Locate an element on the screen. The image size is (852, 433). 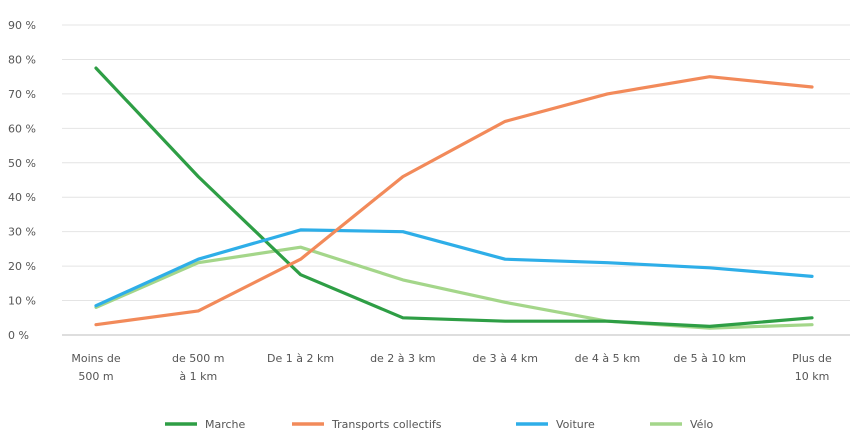
legend-label: Marche is located at coordinates (225, 424).